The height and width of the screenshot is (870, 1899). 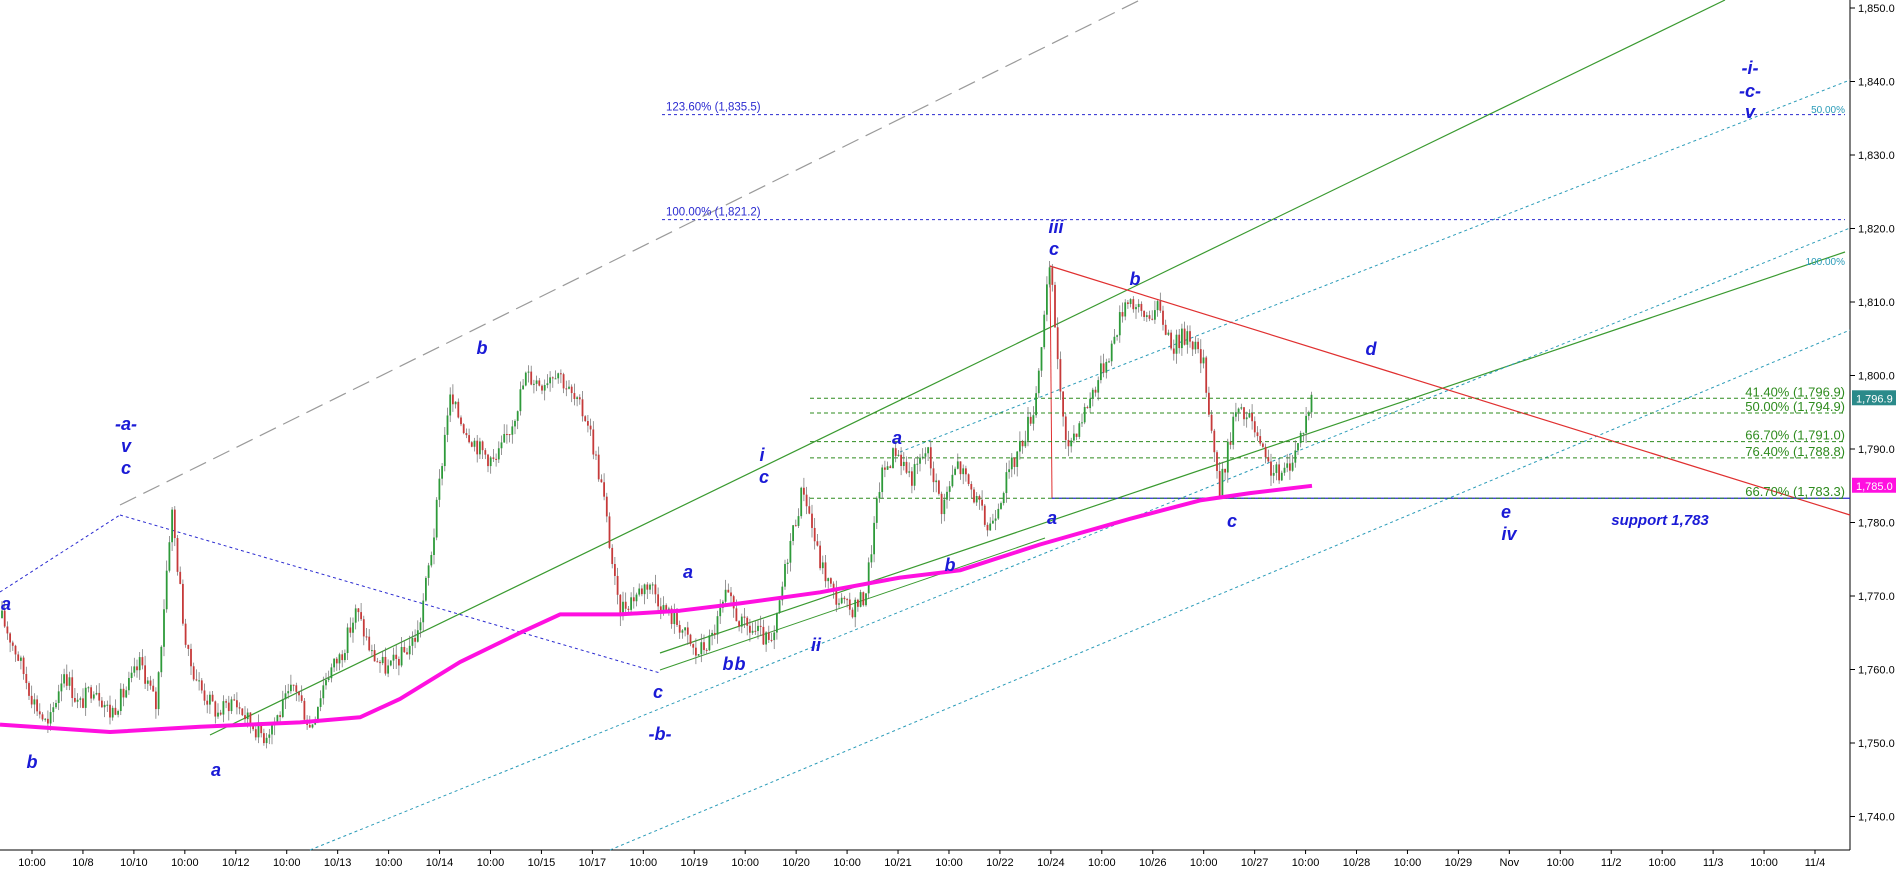 What do you see at coordinates (816, 645) in the screenshot?
I see `wave-label: ii` at bounding box center [816, 645].